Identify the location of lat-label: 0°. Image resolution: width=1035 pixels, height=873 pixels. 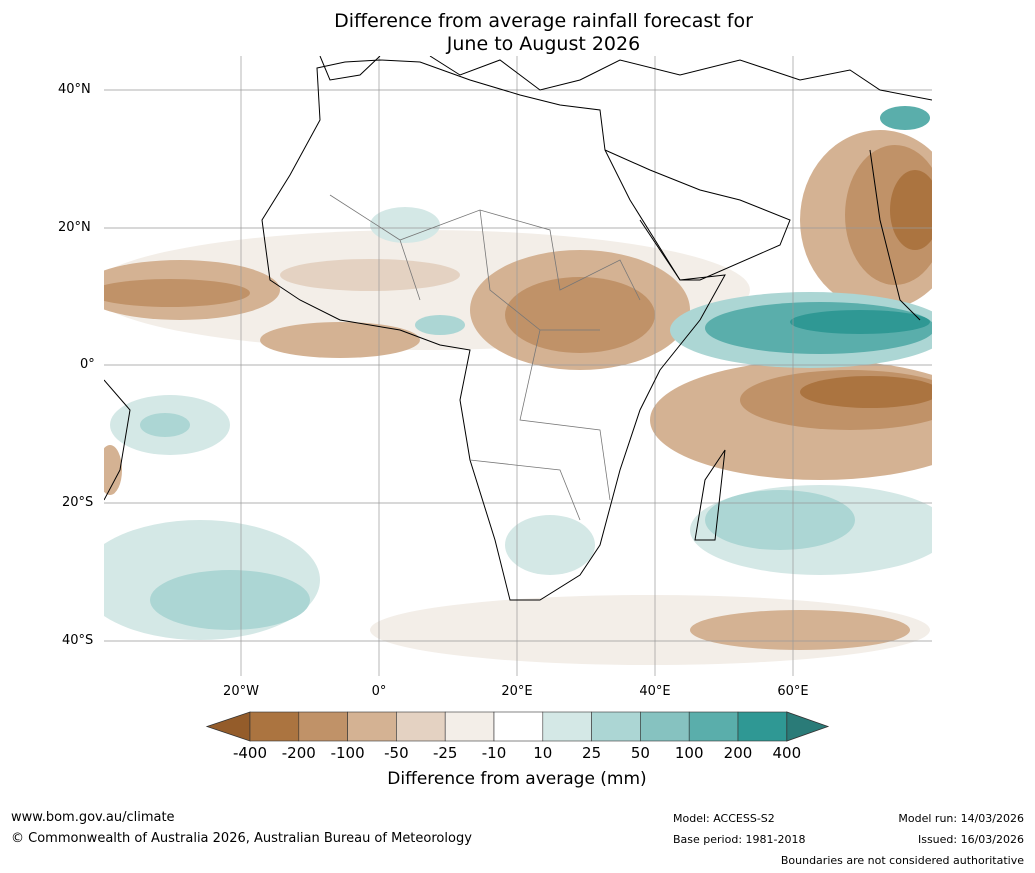
(87, 364).